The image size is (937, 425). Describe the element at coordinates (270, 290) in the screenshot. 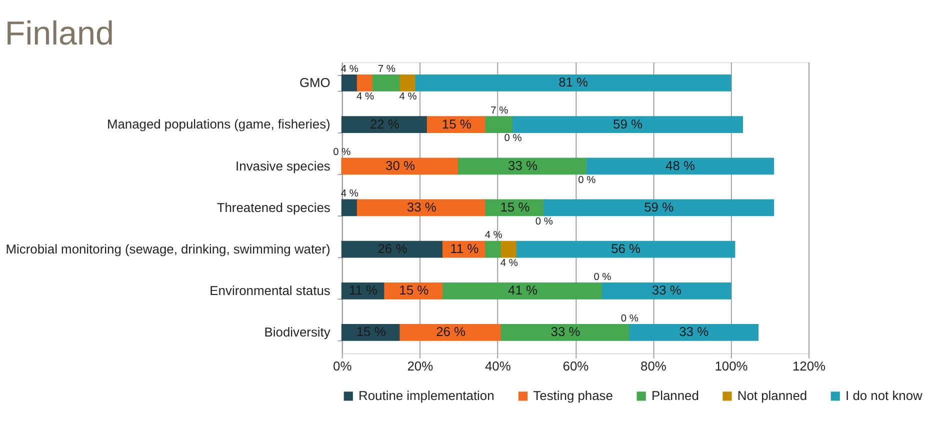

I see `y-tick-label: Environmental status` at that location.